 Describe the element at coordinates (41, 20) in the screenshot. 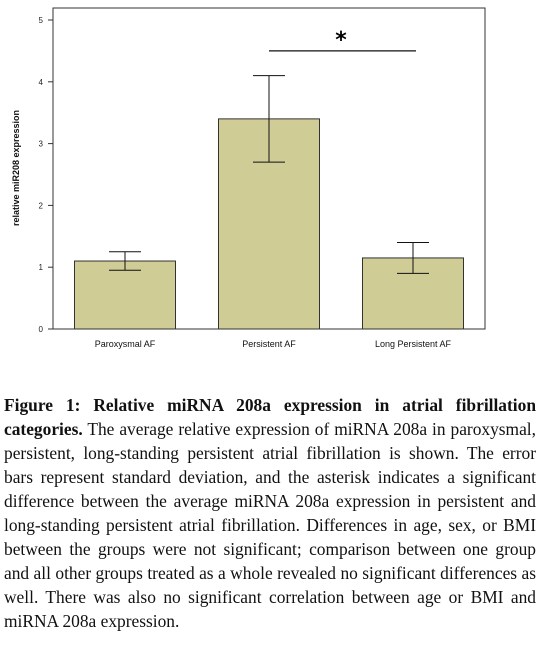

I see `y-tick-label: 5` at that location.